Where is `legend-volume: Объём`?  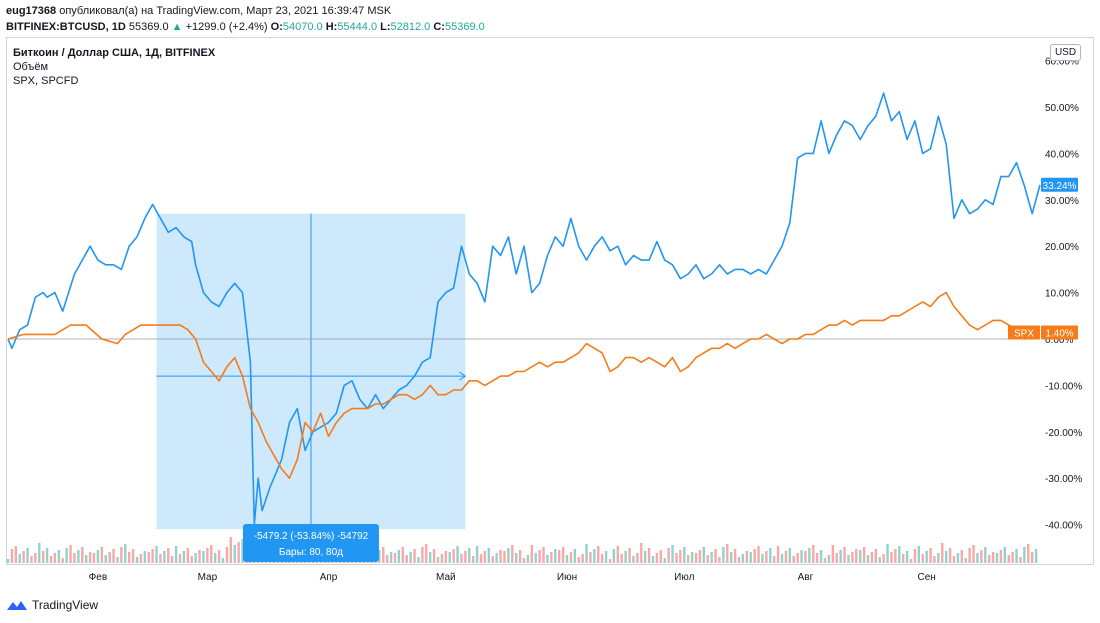 legend-volume: Объём is located at coordinates (31, 67).